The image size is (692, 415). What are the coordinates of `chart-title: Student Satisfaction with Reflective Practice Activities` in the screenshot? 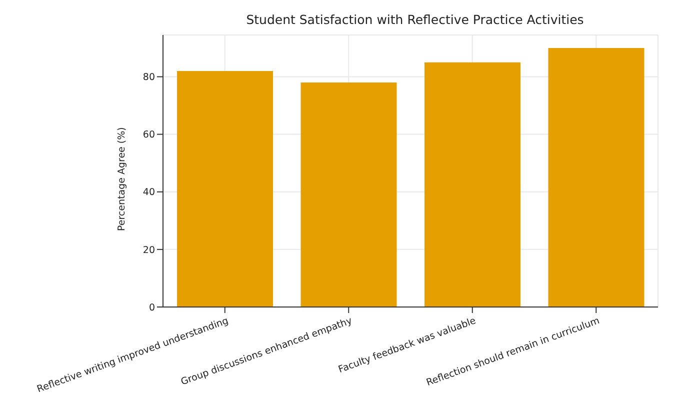 It's located at (415, 19).